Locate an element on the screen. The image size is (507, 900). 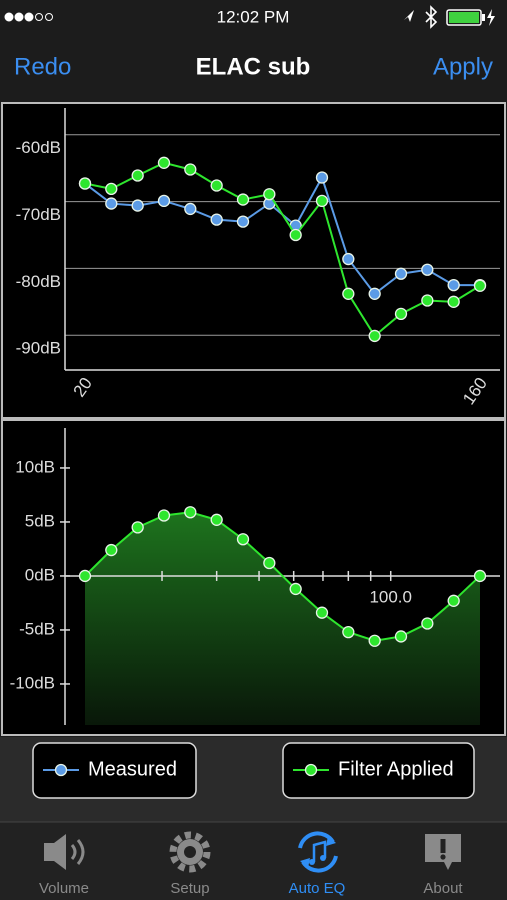
legend-button: Measured is located at coordinates (114, 770).